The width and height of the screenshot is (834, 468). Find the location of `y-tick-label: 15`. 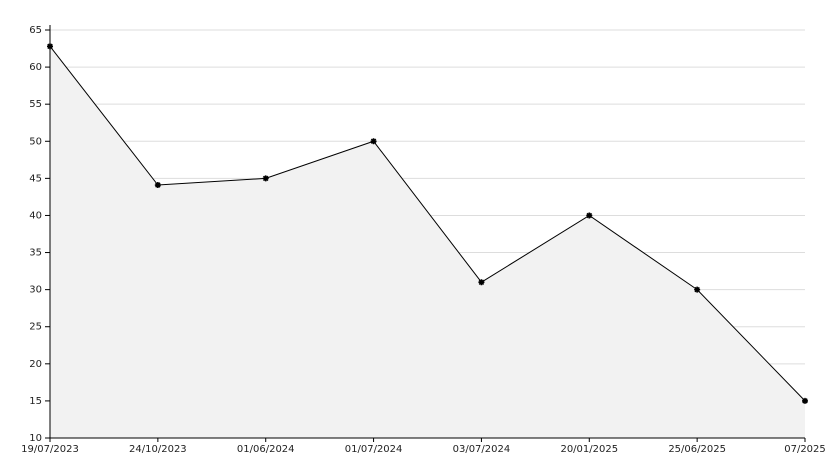

y-tick-label: 15 is located at coordinates (35, 401).